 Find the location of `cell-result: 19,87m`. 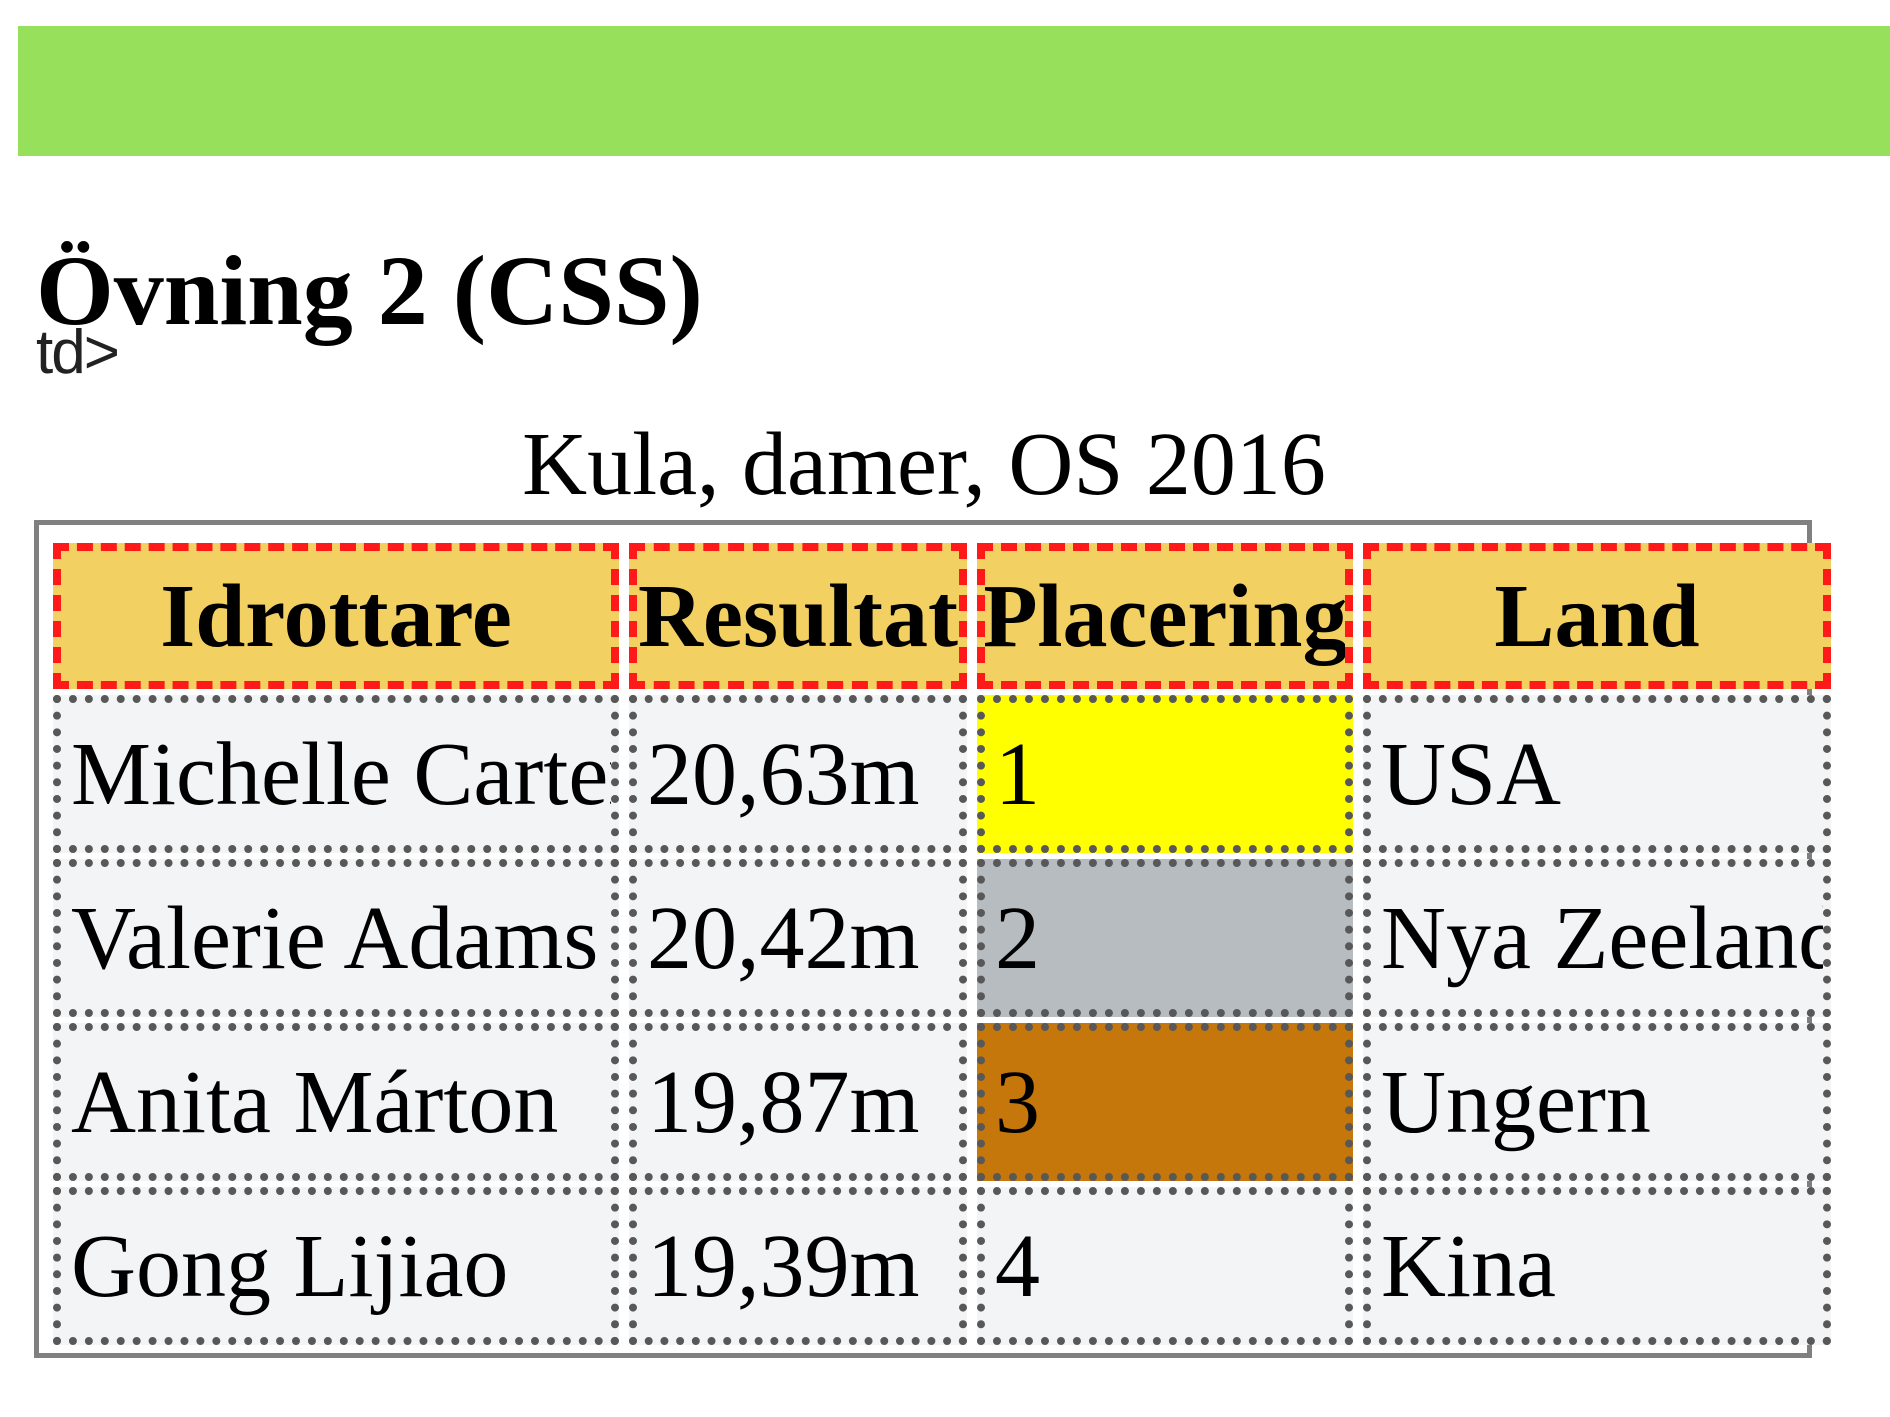

cell-result: 19,87m is located at coordinates (798, 1102).